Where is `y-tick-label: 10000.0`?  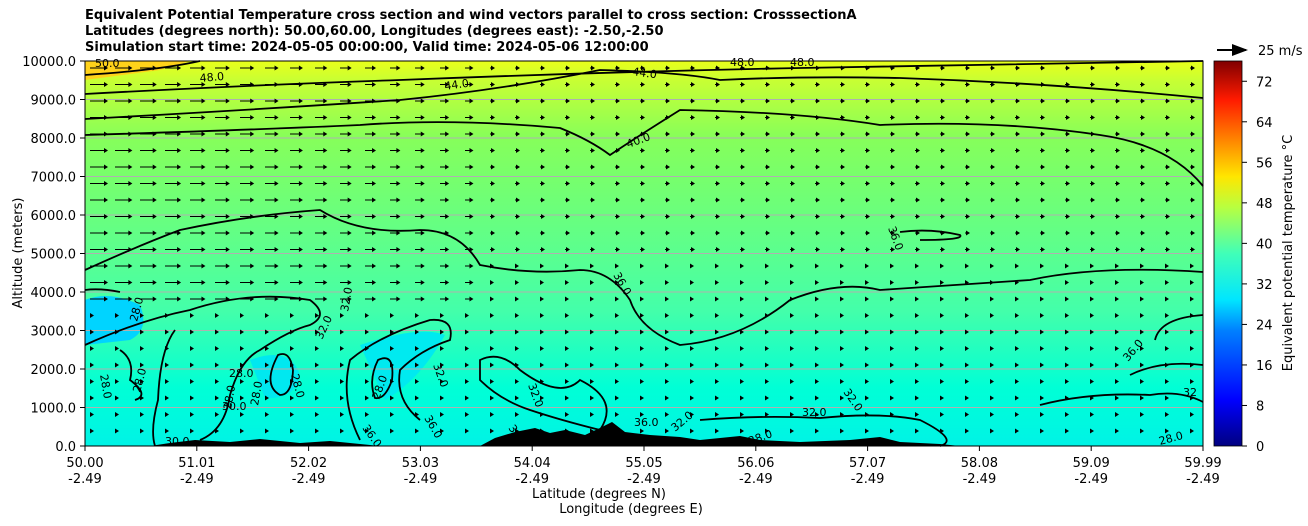
y-tick-label: 10000.0 is located at coordinates (49, 62).